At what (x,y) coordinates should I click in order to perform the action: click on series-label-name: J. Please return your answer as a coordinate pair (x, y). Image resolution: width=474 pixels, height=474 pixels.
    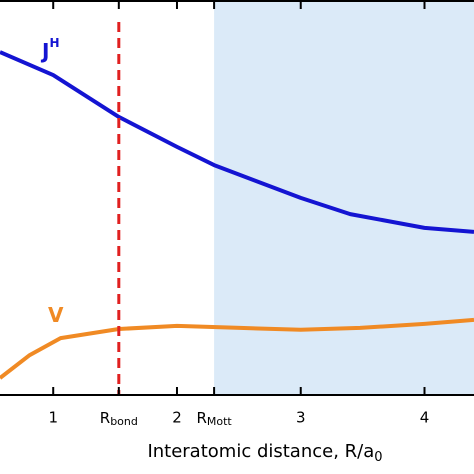
    Looking at the image, I should click on (44, 51).